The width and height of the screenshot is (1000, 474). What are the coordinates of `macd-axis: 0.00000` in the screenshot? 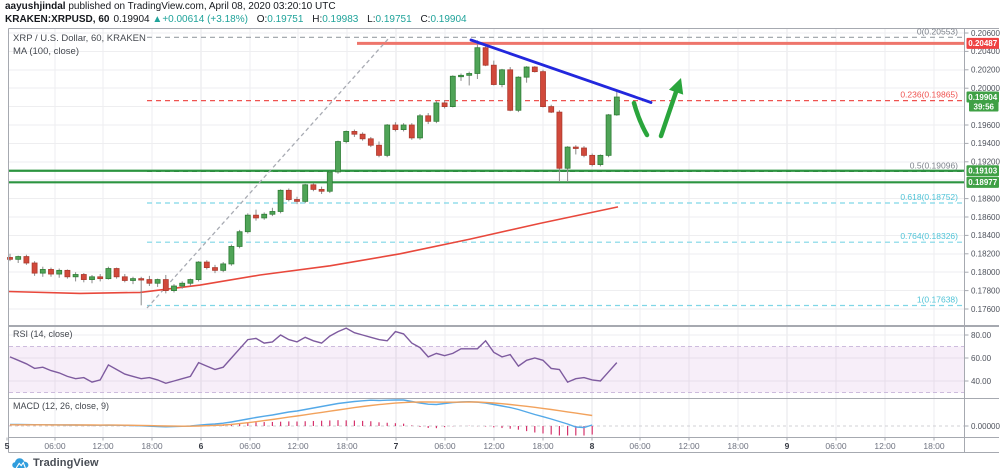 It's located at (982, 426).